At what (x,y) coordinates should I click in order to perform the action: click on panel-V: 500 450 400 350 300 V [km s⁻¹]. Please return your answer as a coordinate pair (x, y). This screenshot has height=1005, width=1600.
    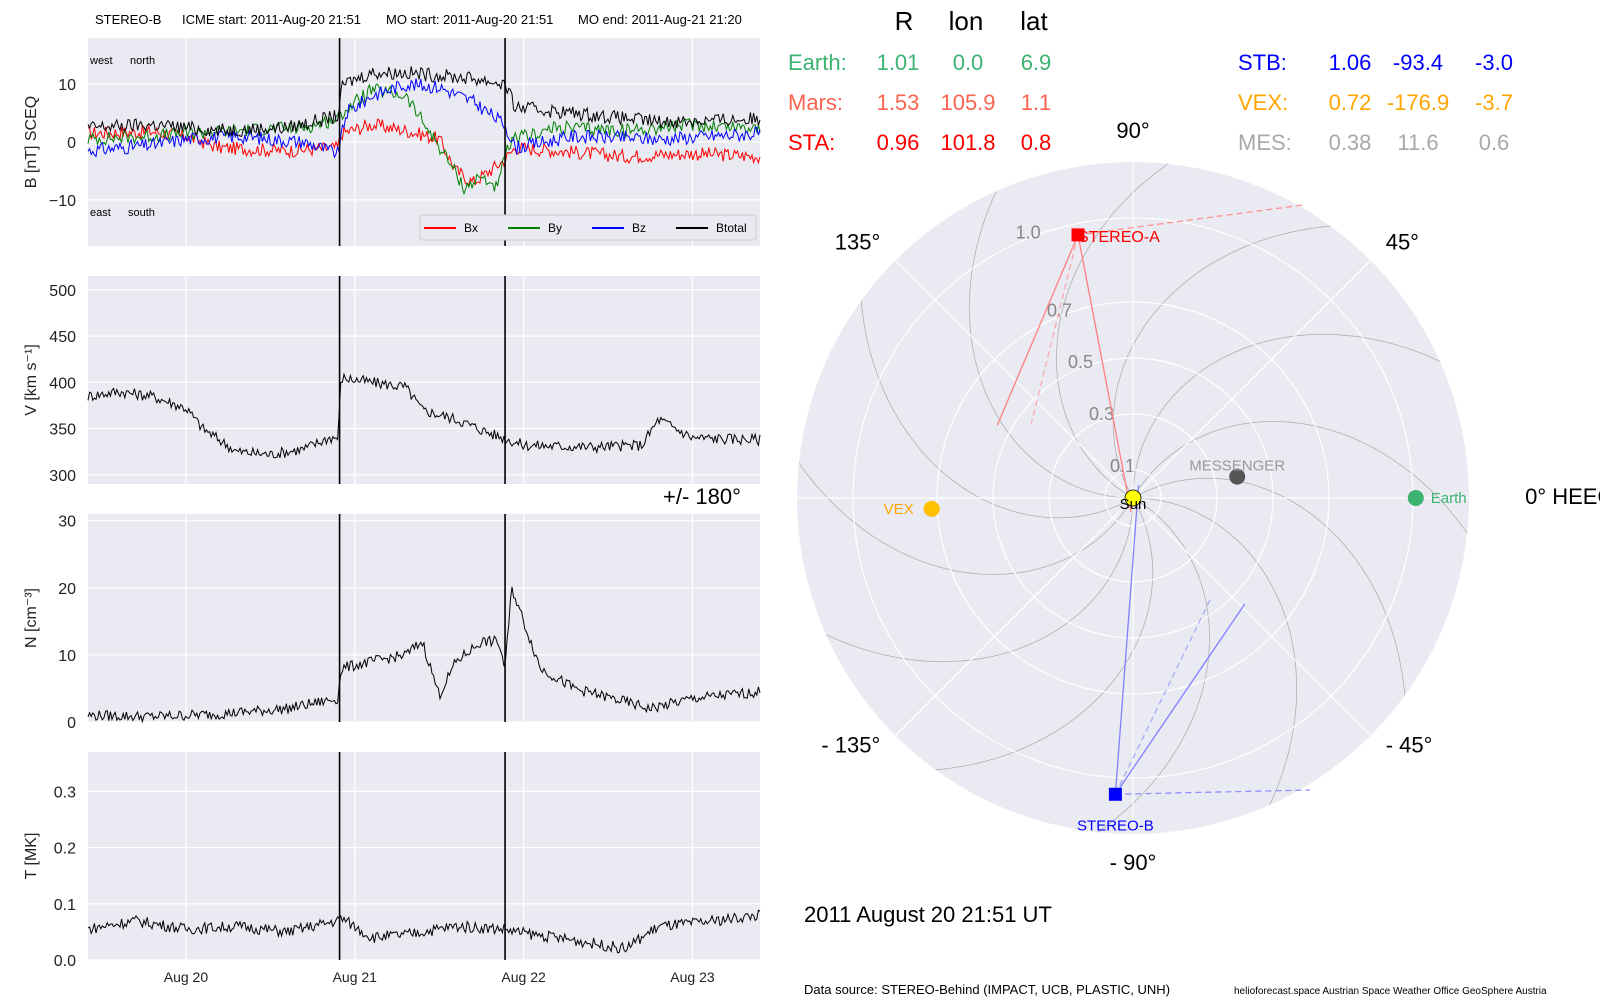
    Looking at the image, I should click on (392, 380).